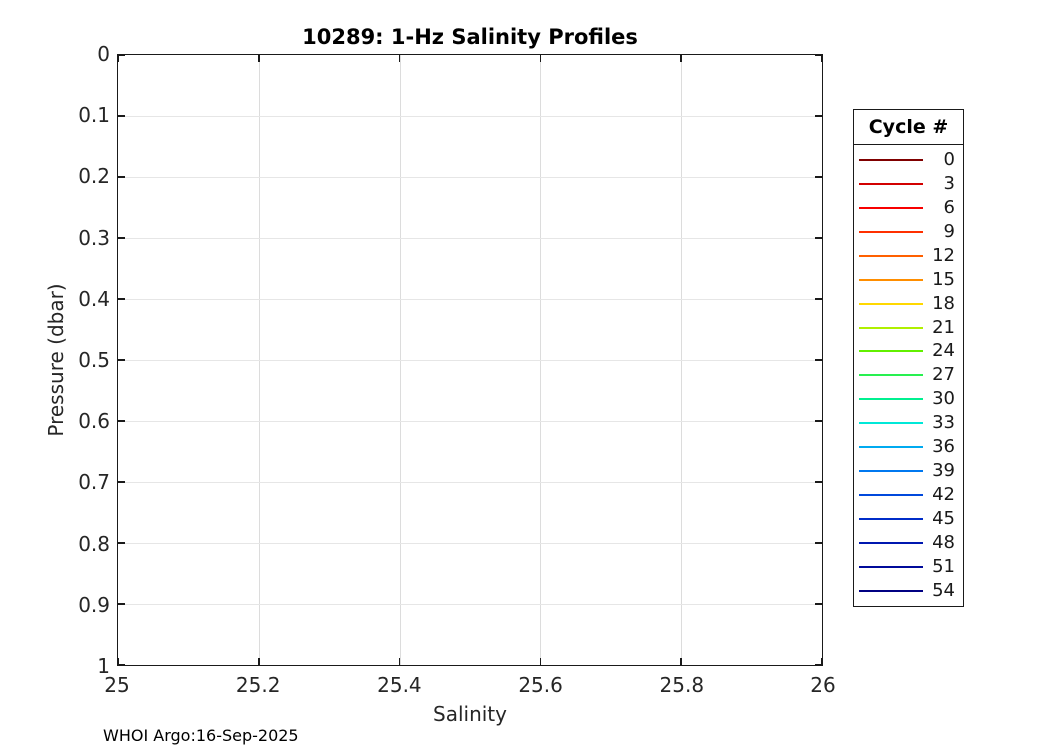 This screenshot has width=1050, height=750. What do you see at coordinates (103, 666) in the screenshot?
I see `y-tick-label: 1` at bounding box center [103, 666].